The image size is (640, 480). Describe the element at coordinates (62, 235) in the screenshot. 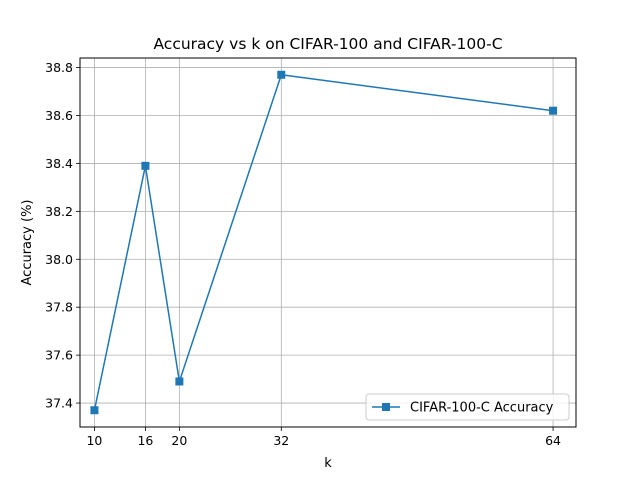

I see `y-ticks: 37.4 37.6 37.8 38.0 38.2 38.4 38.6 38.8` at that location.